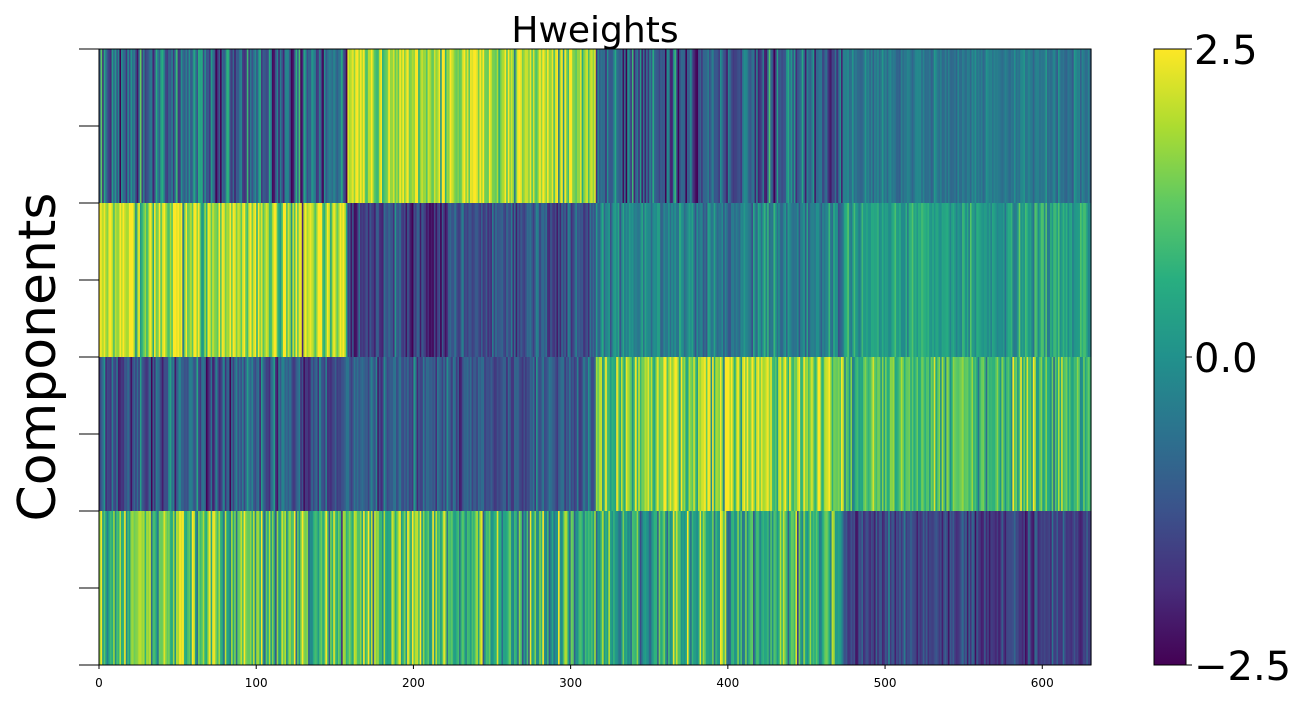 This screenshot has width=1304, height=701. I want to click on x-tick-label: 100, so click(256, 683).